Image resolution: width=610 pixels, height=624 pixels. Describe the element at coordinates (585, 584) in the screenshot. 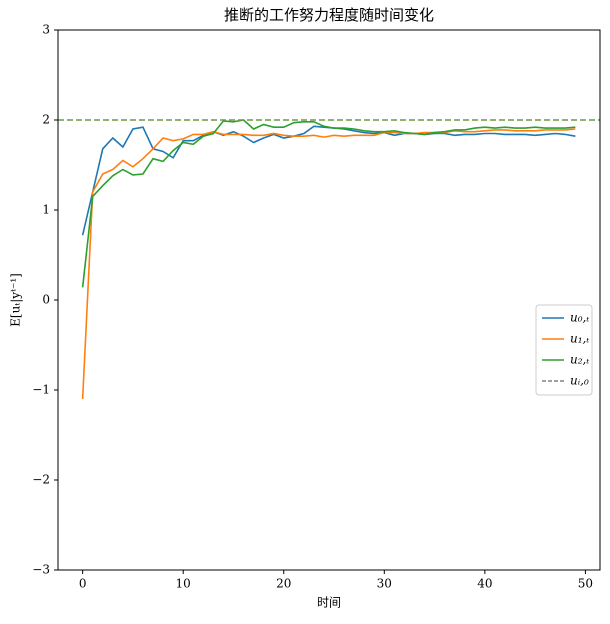

I see `x-tick-label: 50` at that location.